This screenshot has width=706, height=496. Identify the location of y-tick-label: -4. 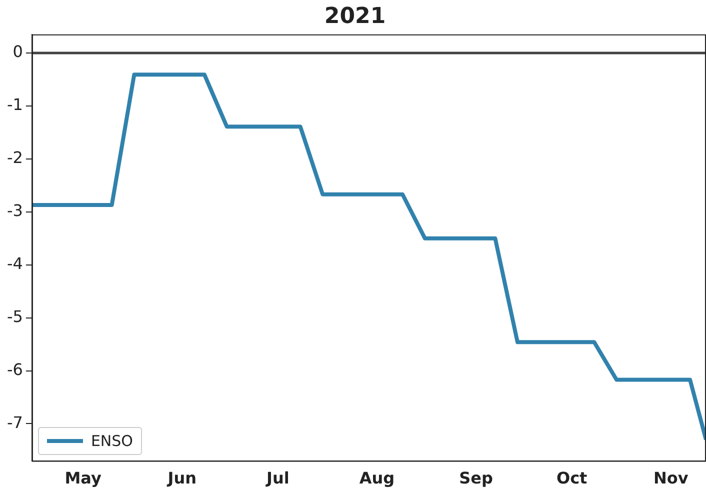
(15, 263).